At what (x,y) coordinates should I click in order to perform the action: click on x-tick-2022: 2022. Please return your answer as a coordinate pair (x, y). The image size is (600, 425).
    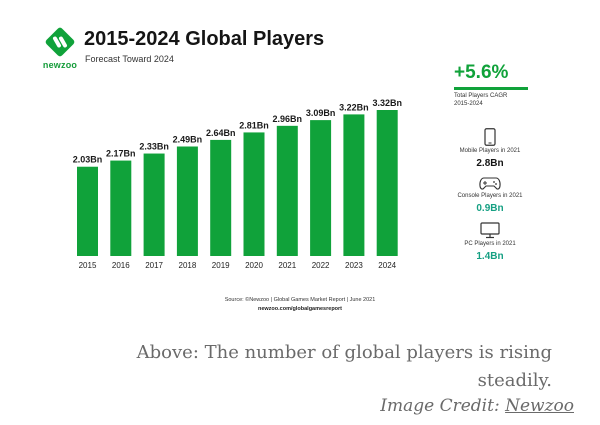
    Looking at the image, I should click on (321, 265).